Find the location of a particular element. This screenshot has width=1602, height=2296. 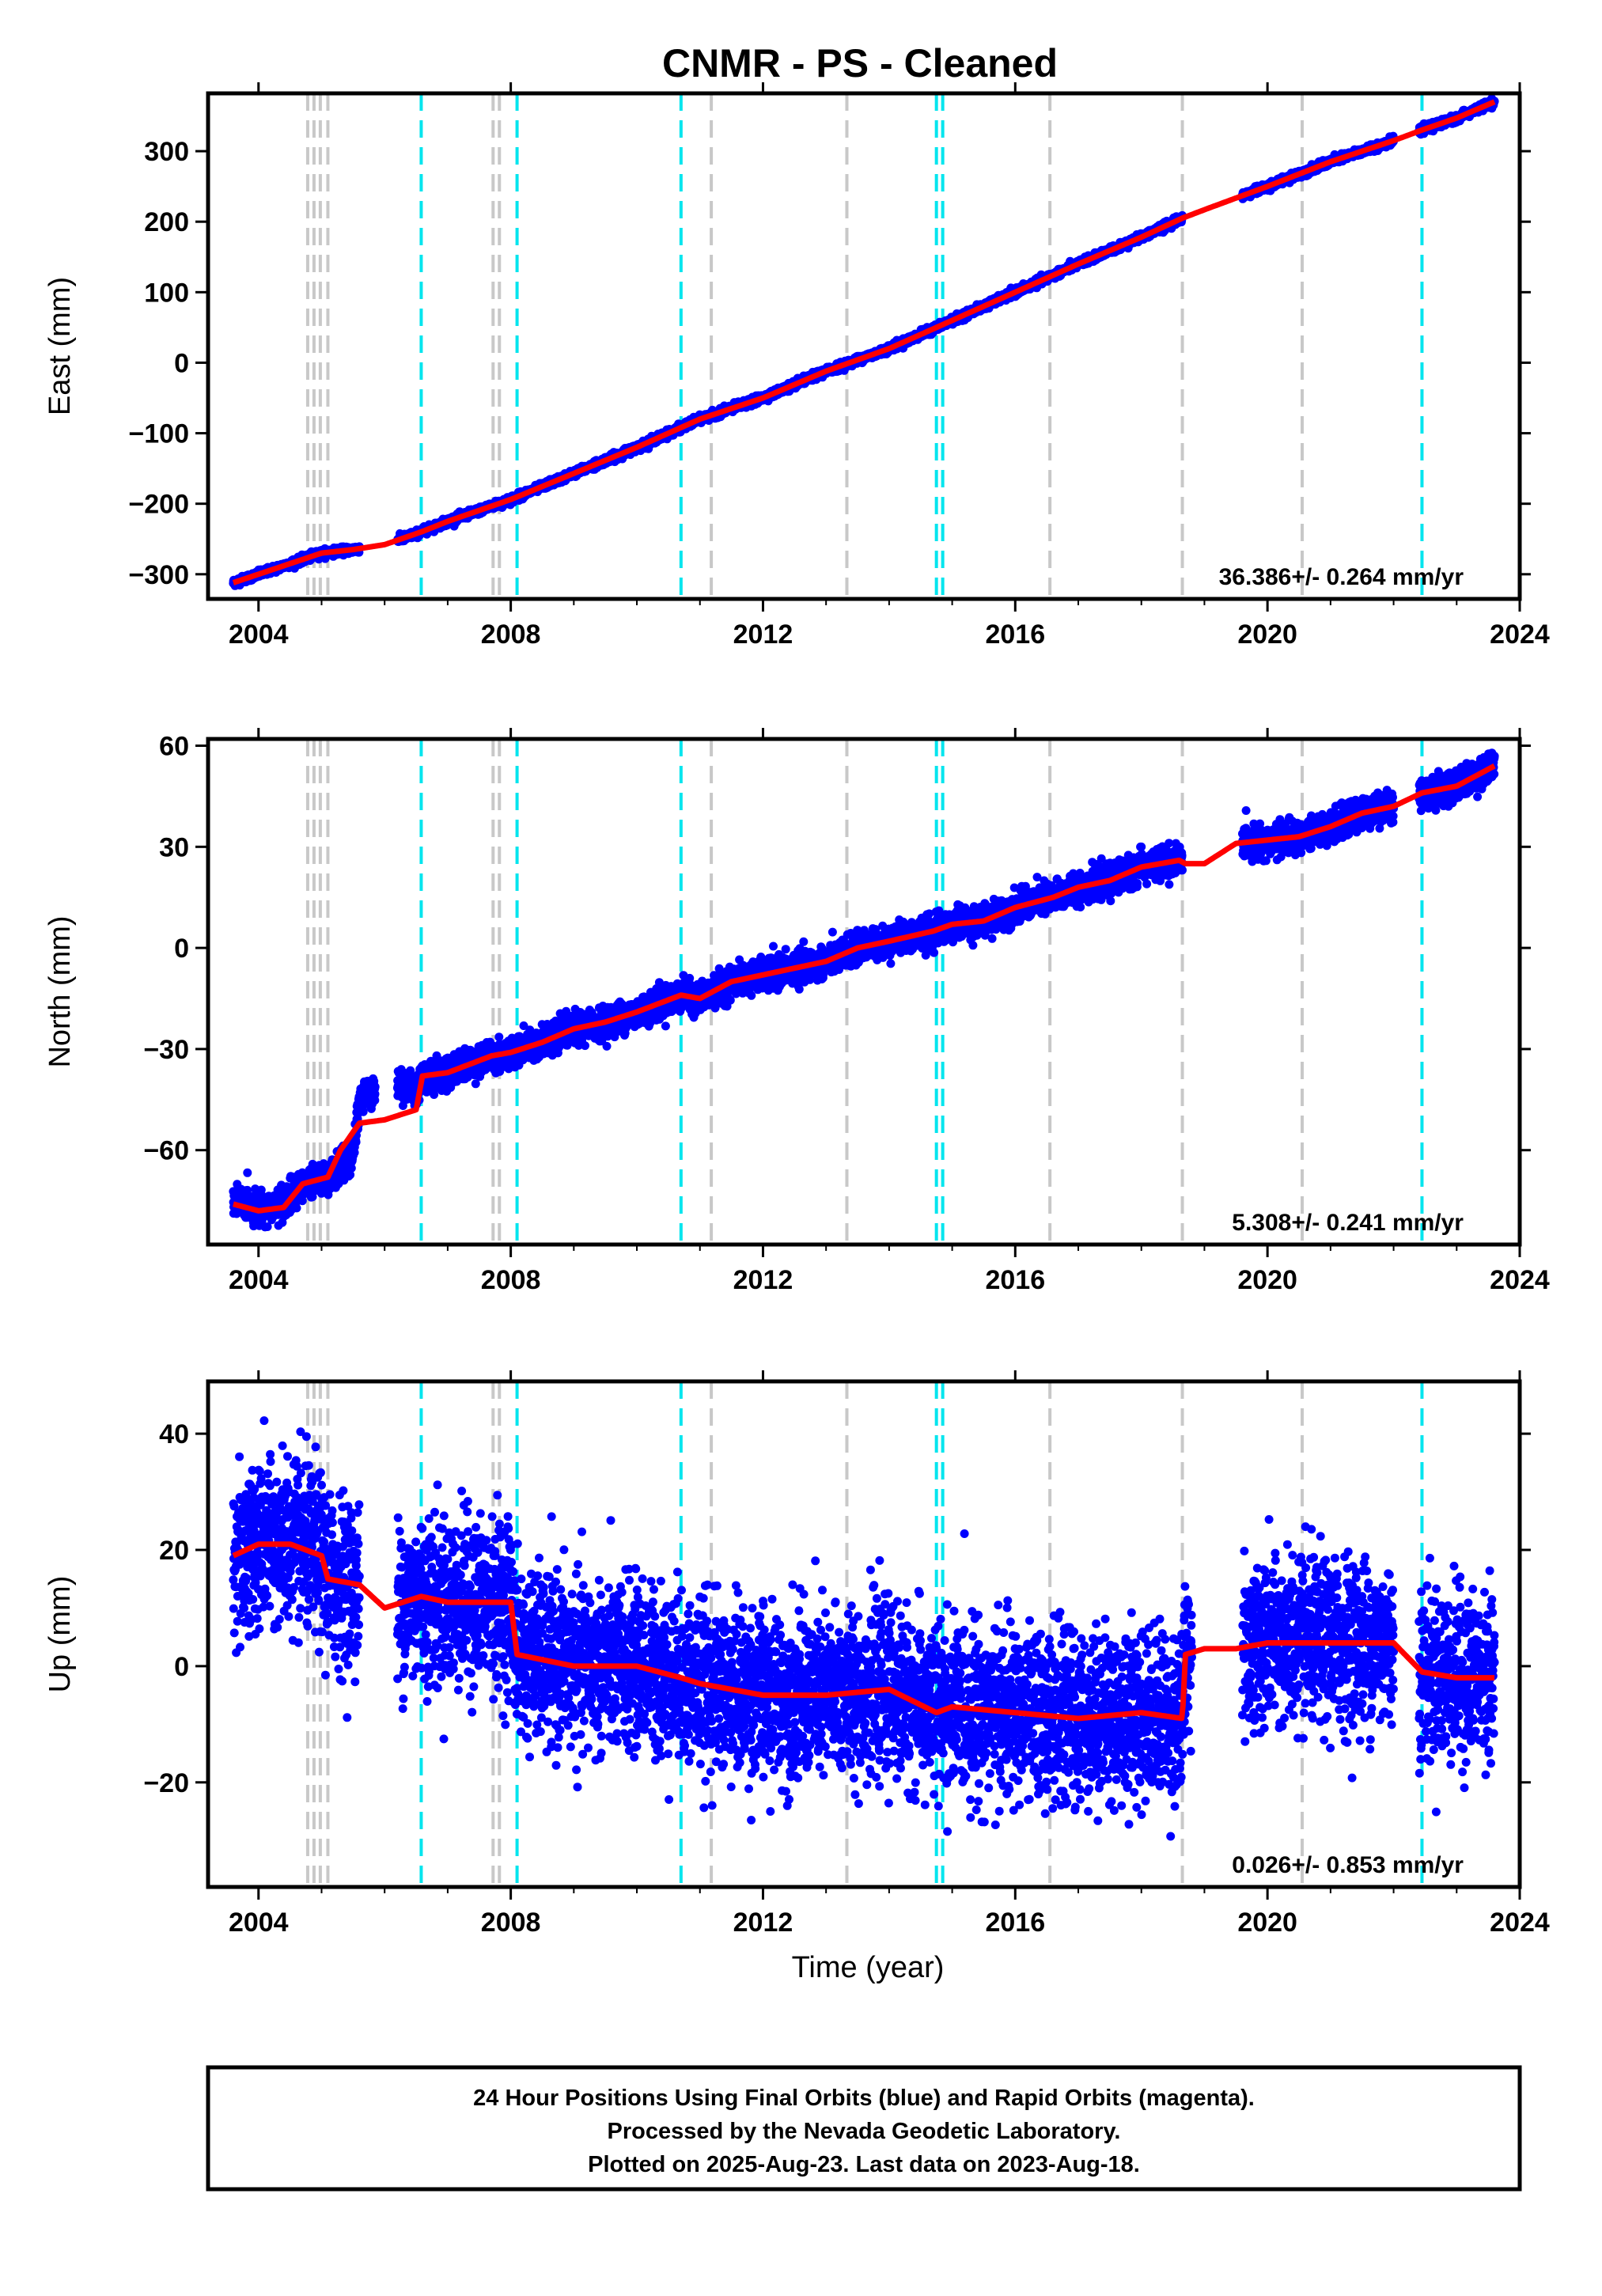

chart-title: CNMR - PS - Cleaned is located at coordinates (860, 63).